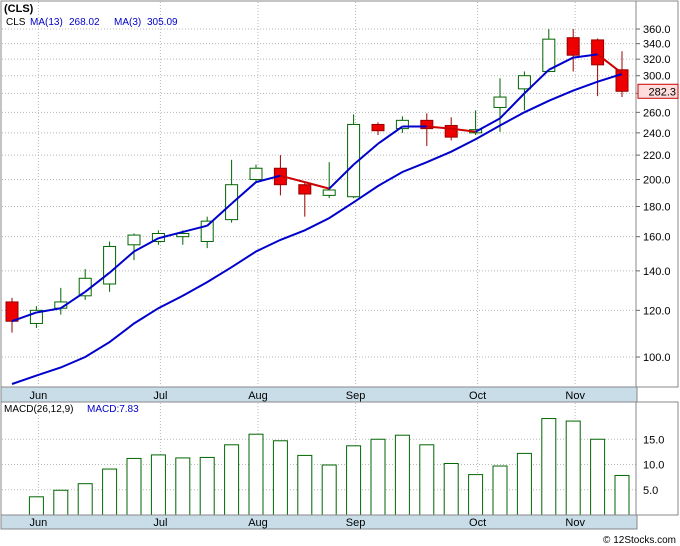 This screenshot has height=546, width=680. I want to click on price-y-tick-label: 120.0, so click(657, 311).